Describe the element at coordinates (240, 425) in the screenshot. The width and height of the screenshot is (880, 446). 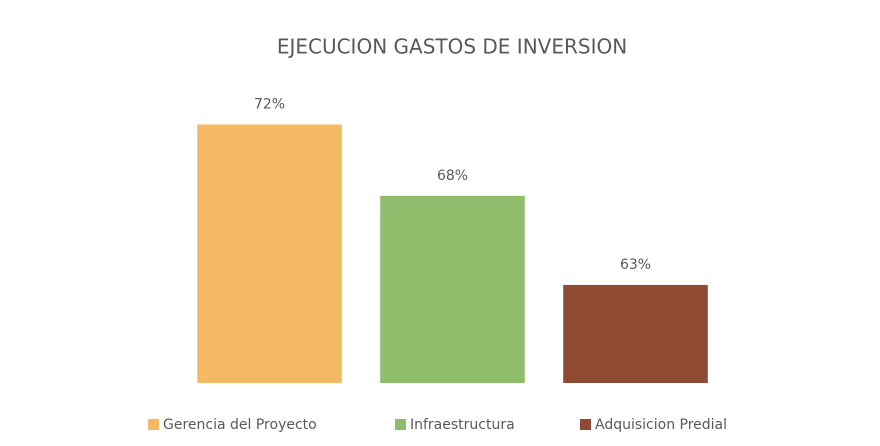
I see `legend-label: Gerencia del Proyecto` at that location.